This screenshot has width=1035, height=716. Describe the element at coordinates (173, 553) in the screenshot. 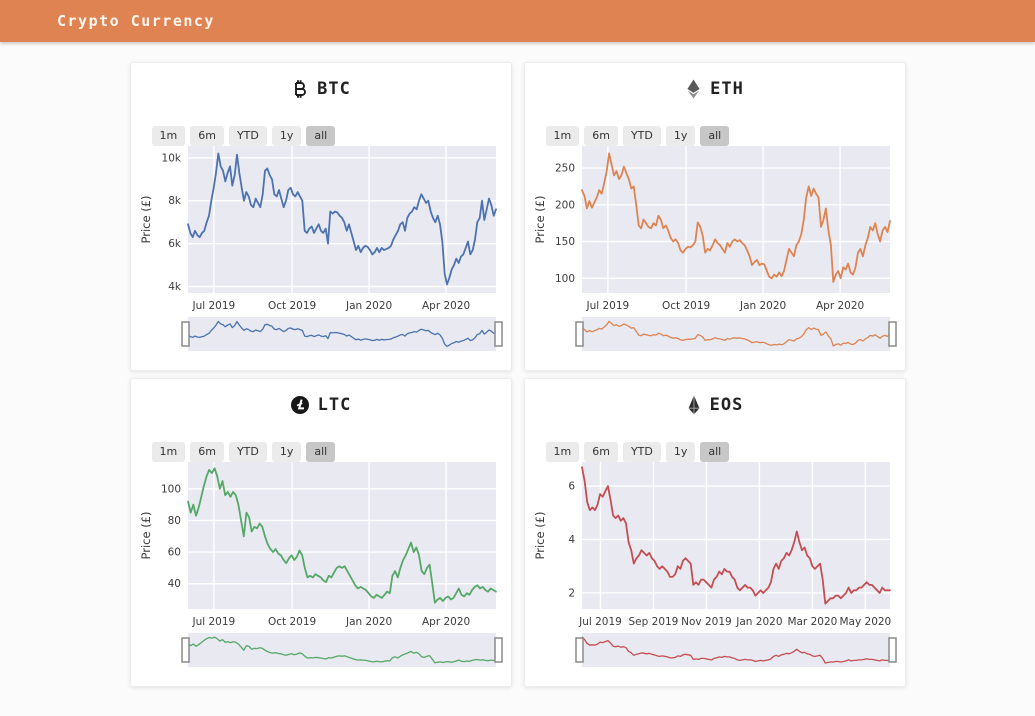

I see `y-tick-label: 60` at that location.